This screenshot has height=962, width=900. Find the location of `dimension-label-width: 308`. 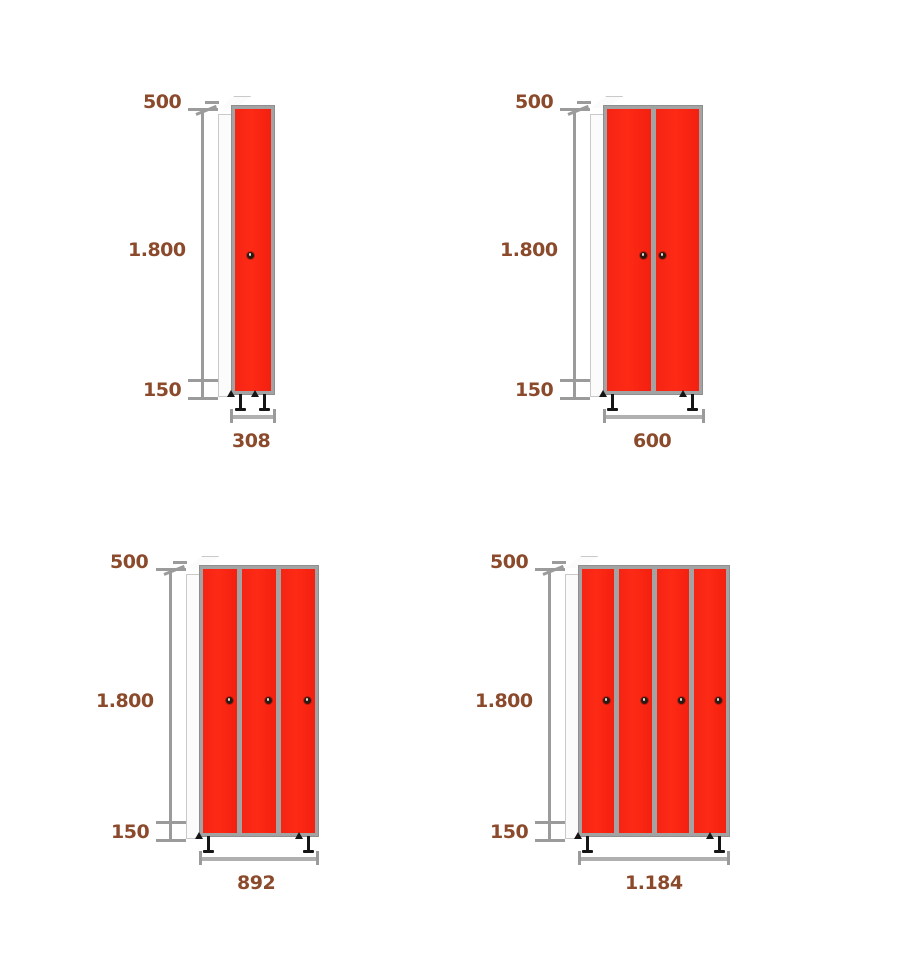

dimension-label-width: 308 is located at coordinates (251, 441).